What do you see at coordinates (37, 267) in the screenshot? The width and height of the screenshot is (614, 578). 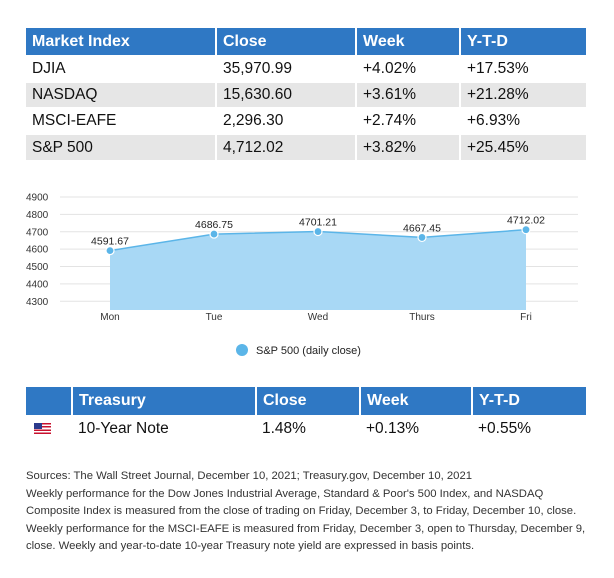 I see `y-tick-label: 4500` at bounding box center [37, 267].